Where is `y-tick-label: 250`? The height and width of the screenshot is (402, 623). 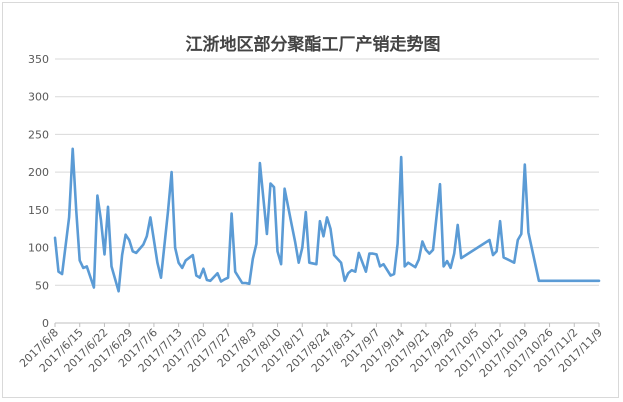 y-tick-label: 250 is located at coordinates (38, 134).